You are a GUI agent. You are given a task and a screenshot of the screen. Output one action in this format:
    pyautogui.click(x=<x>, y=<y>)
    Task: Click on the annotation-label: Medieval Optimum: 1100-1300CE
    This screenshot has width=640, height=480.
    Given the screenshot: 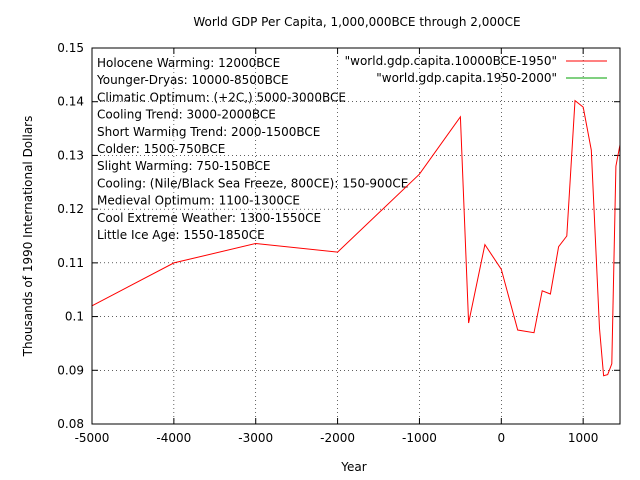 What is the action you would take?
    pyautogui.click(x=198, y=201)
    